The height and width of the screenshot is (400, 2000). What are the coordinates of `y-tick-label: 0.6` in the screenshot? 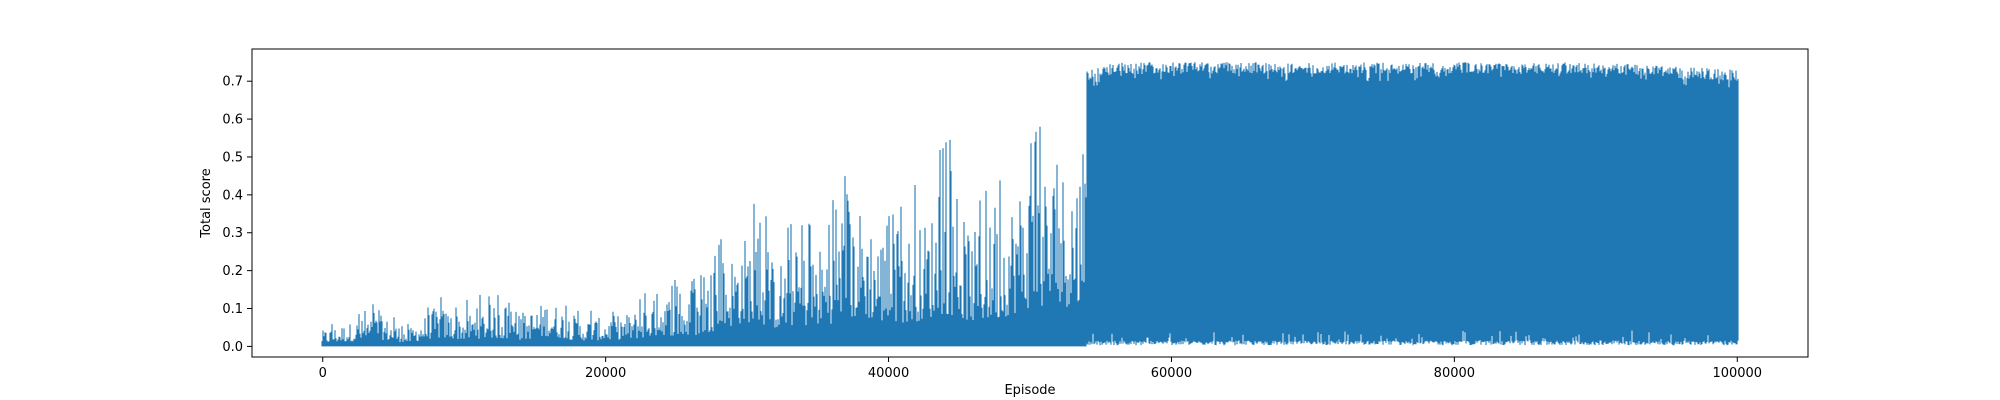 It's located at (232, 120).